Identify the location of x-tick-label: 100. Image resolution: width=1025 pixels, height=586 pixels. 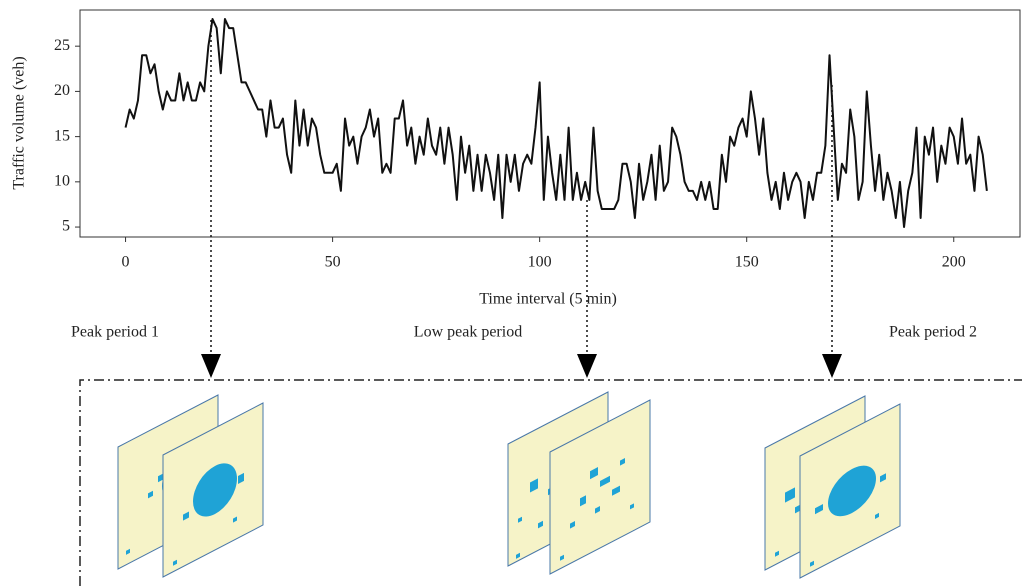
(540, 262).